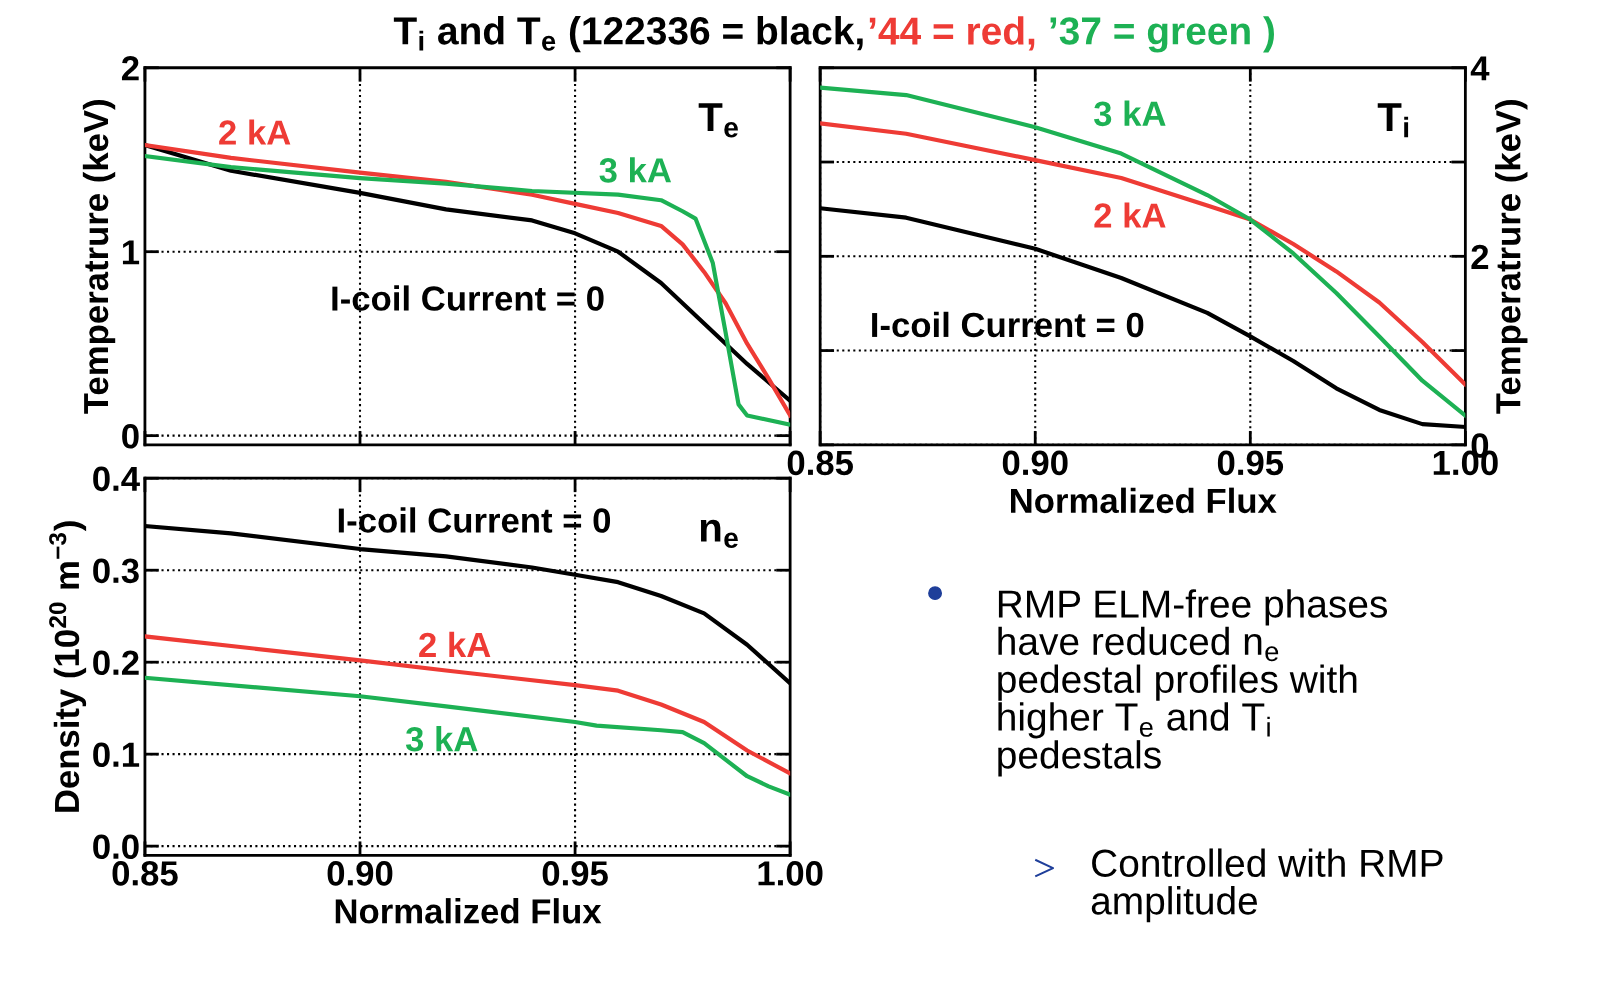 This screenshot has width=1605, height=982. What do you see at coordinates (1480, 68) in the screenshot?
I see `y-tick-label: 4` at bounding box center [1480, 68].